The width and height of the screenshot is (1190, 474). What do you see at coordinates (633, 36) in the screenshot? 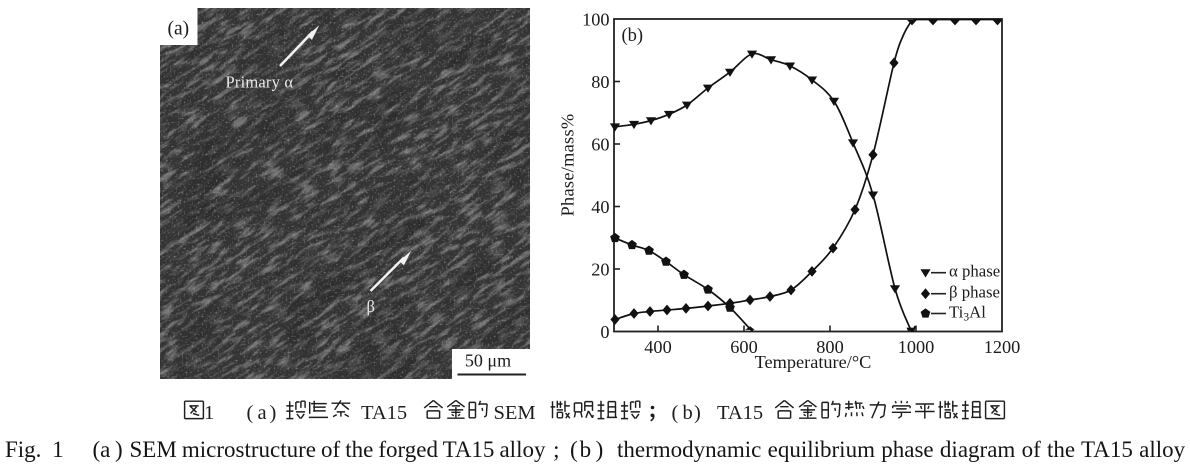
I see `svg-text: (b)` at bounding box center [633, 36].